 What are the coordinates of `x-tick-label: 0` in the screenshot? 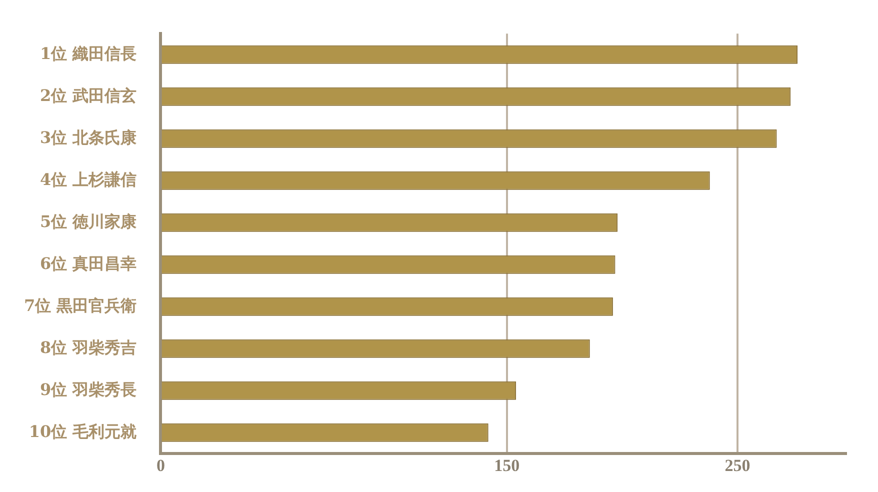 It's located at (160, 466).